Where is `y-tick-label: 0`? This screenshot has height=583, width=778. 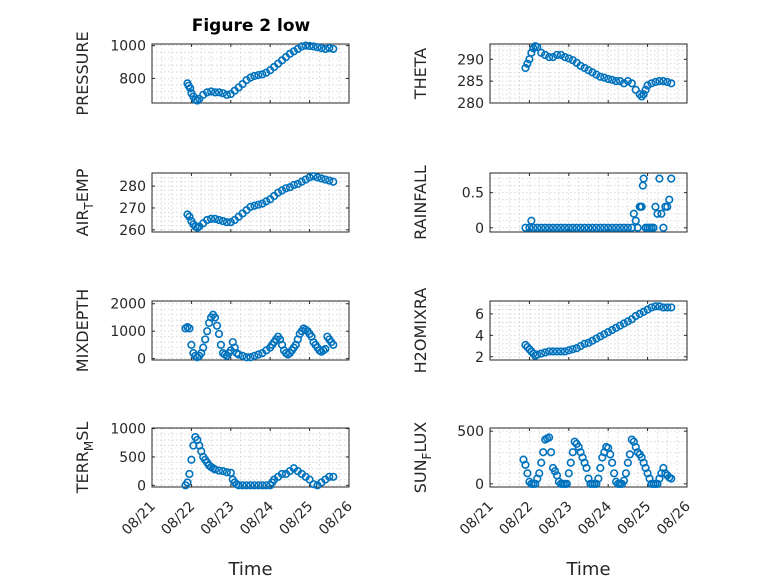
y-tick-label: 0 is located at coordinates (479, 485).